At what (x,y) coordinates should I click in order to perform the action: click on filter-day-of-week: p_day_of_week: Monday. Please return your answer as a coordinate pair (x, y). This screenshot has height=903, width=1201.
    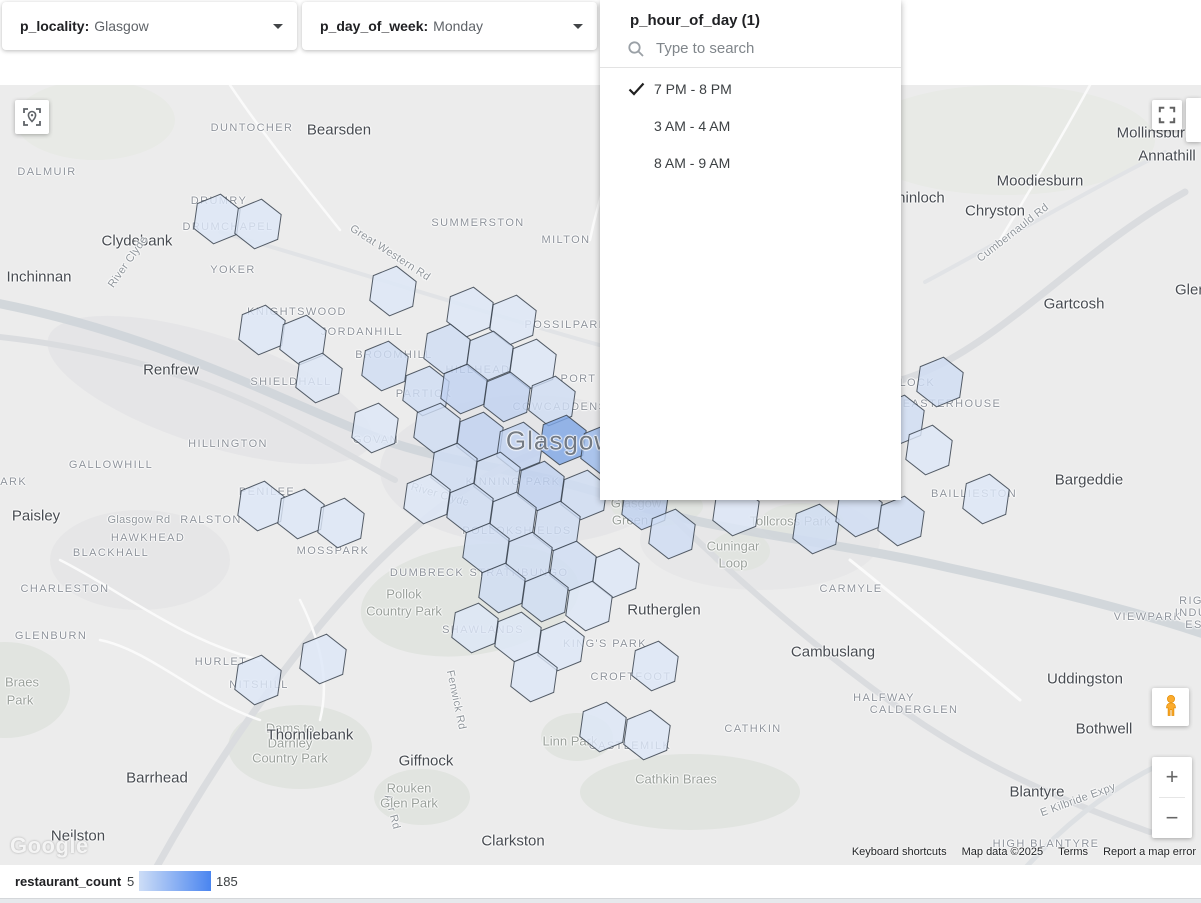
    Looking at the image, I should click on (449, 26).